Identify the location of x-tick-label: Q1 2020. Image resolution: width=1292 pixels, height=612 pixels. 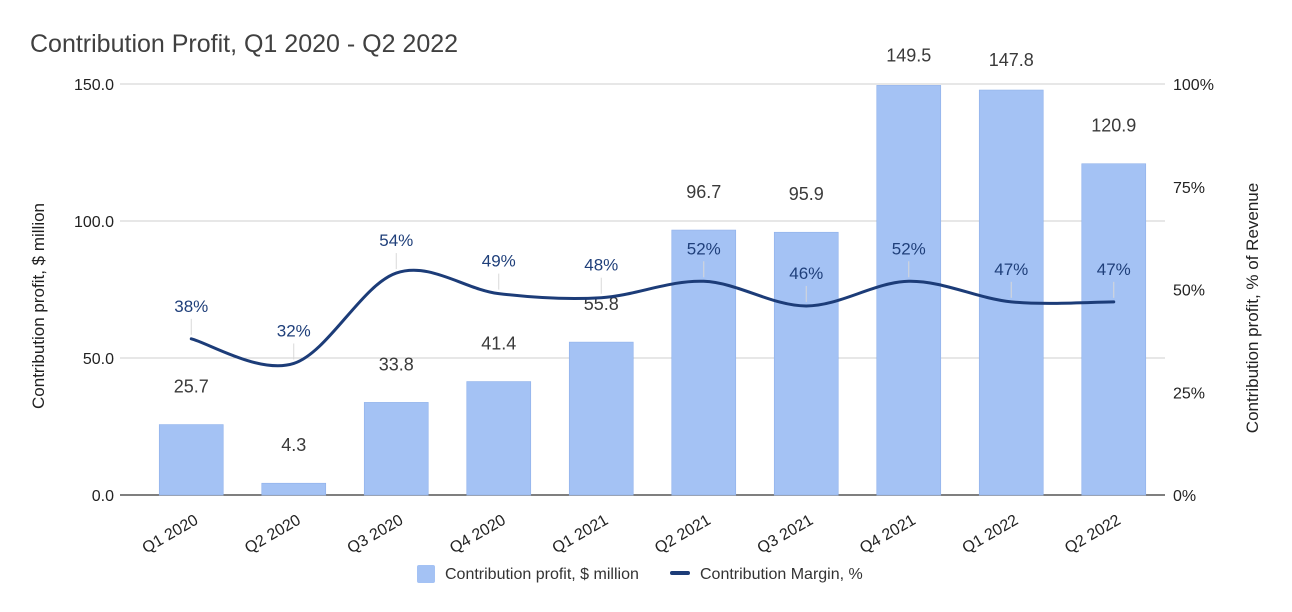
(171, 534).